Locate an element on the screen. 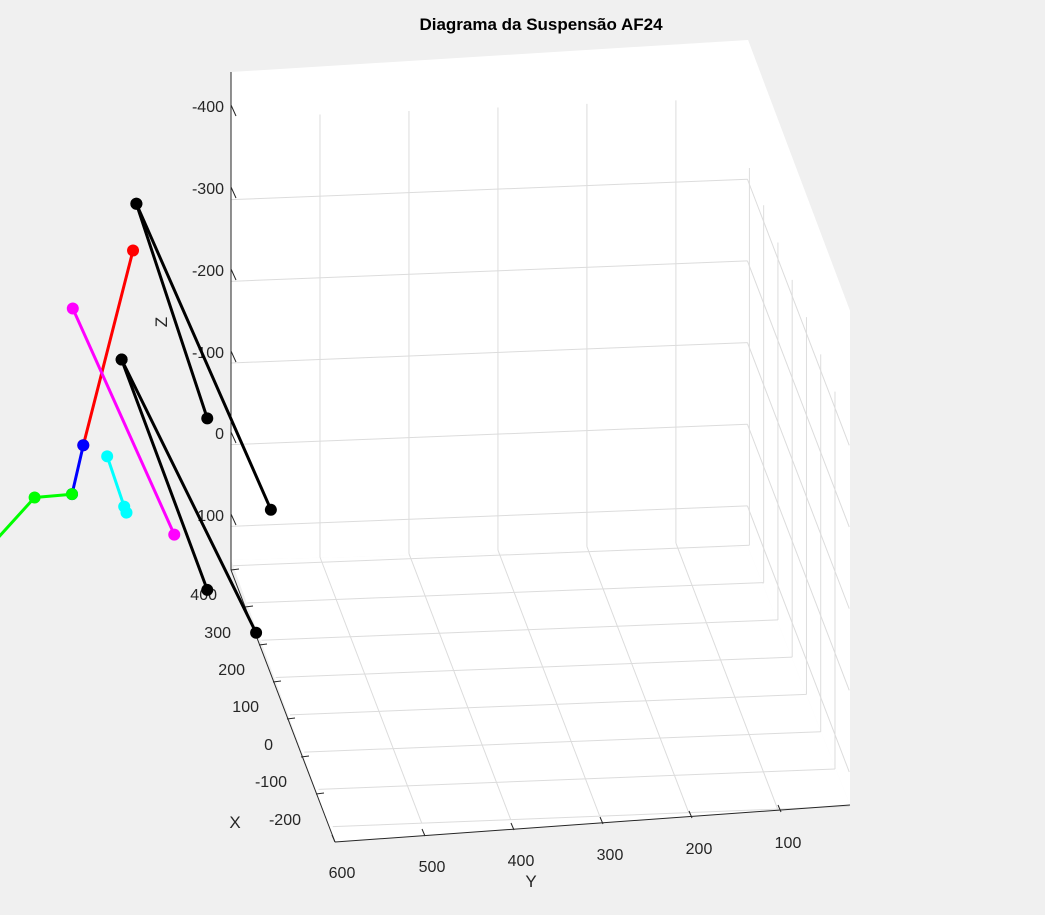 This screenshot has width=1045, height=915. y-tick-labels: 600 500 400 300 200 100 is located at coordinates (565, 858).